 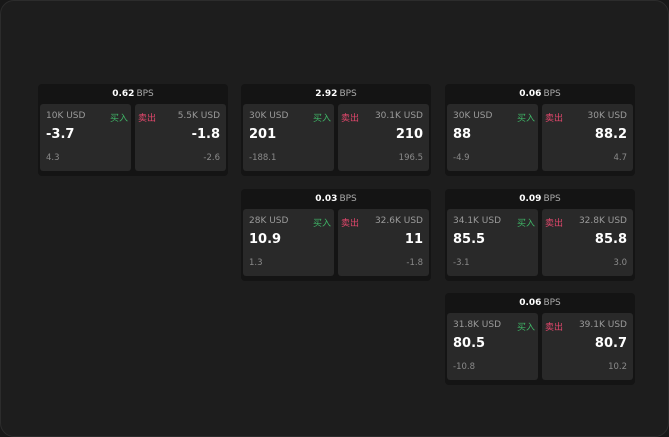 What do you see at coordinates (492, 137) in the screenshot?
I see `buy-card: 30K USD 买入 88 -4.9` at bounding box center [492, 137].